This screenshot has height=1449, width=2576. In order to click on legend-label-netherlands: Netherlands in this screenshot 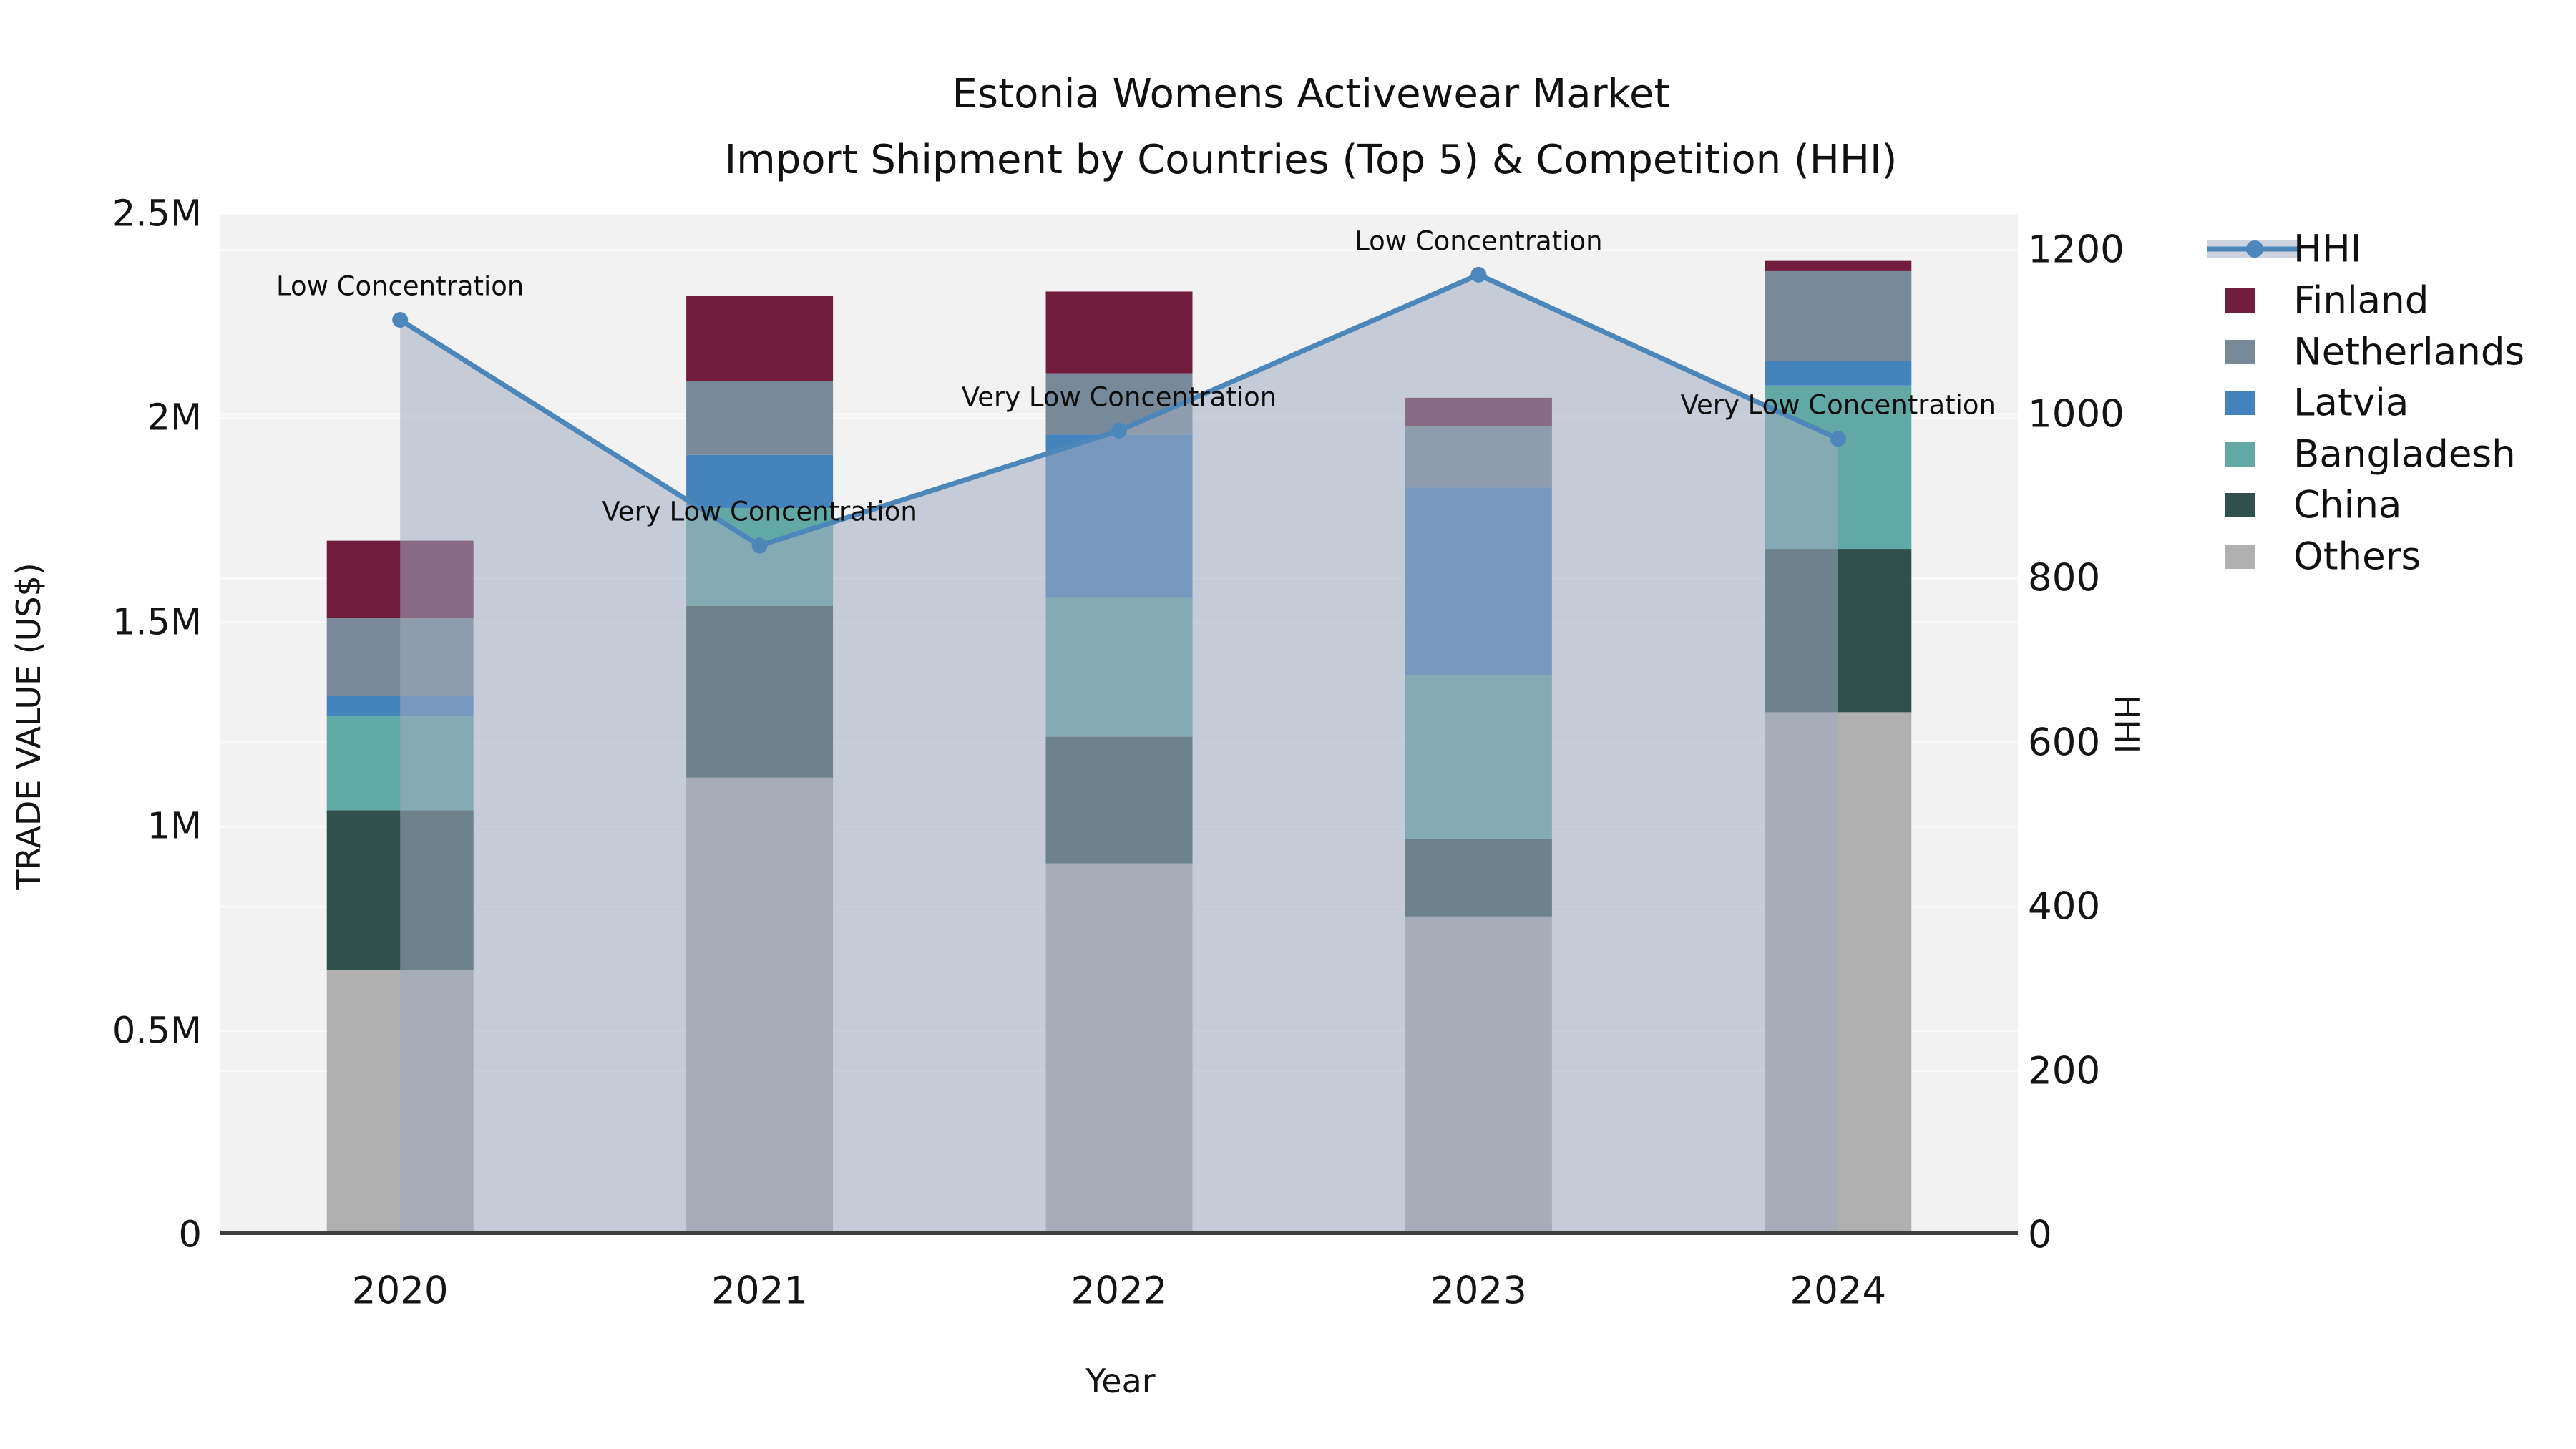, I will do `click(2409, 352)`.